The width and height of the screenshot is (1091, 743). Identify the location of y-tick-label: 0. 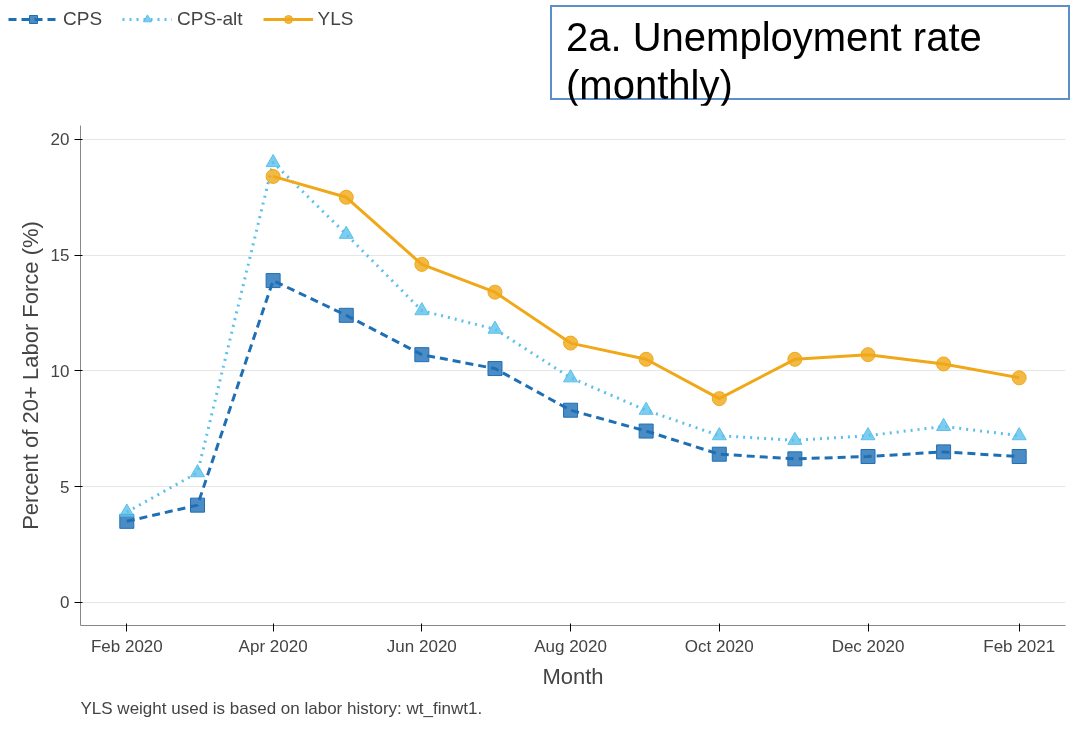
(65, 603).